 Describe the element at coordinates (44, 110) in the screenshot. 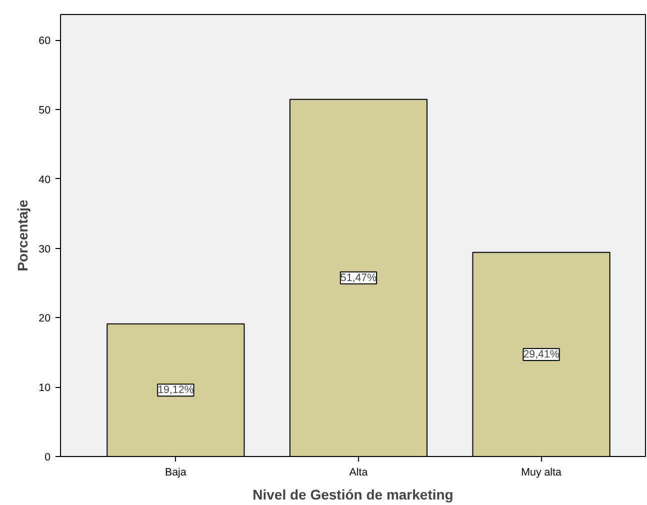

I see `y-tick-label: 50` at that location.